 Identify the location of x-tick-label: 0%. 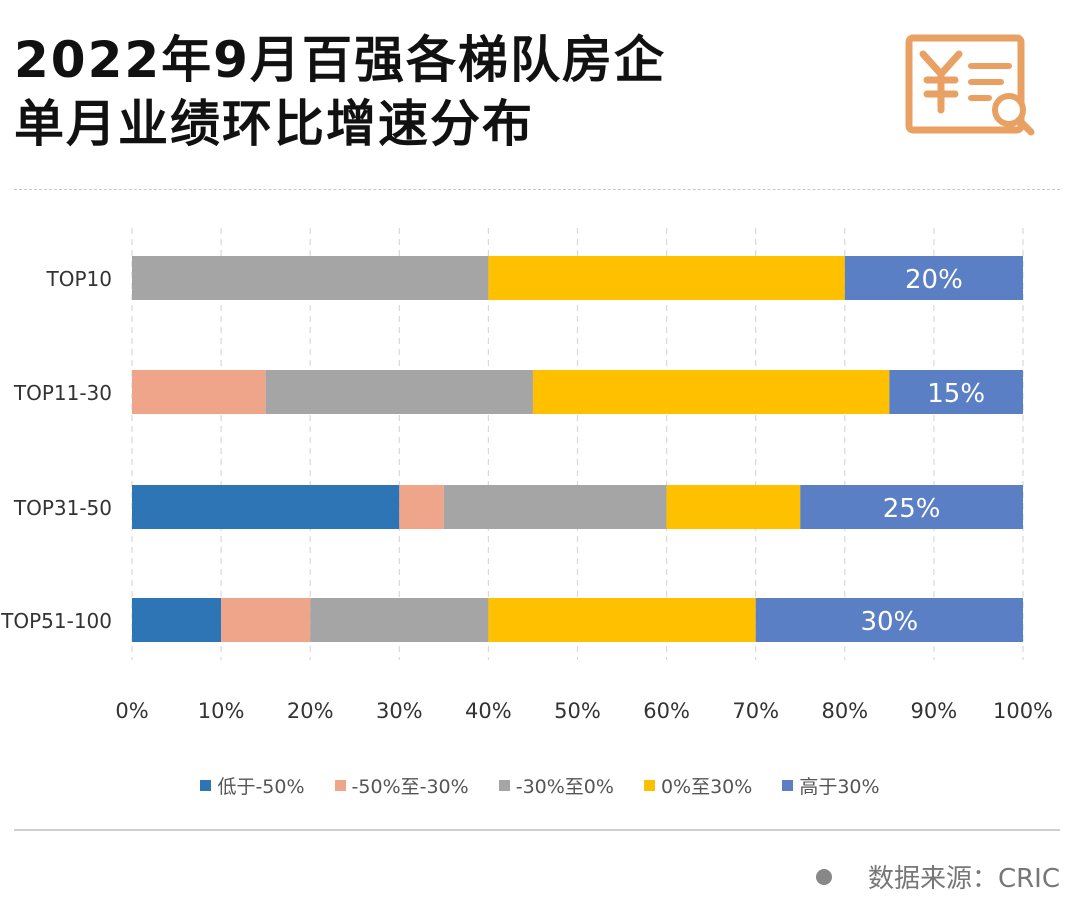
(131, 711).